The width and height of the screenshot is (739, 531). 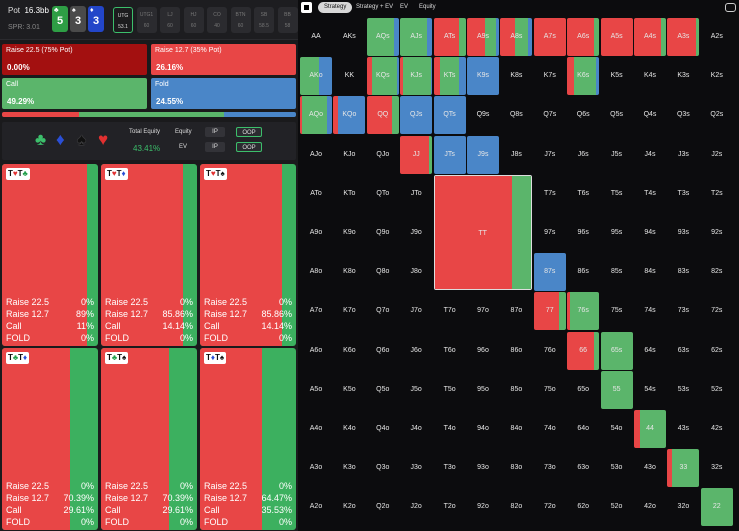 What do you see at coordinates (549, 272) in the screenshot?
I see `hand-cell-87s: 87s` at bounding box center [549, 272].